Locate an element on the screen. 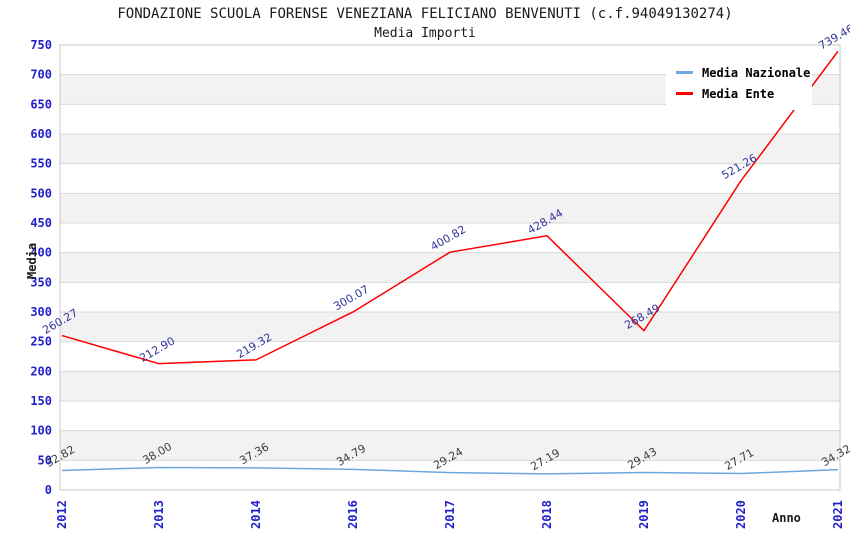 Image resolution: width=850 pixels, height=550 pixels. svg-text: 750 is located at coordinates (41, 45).